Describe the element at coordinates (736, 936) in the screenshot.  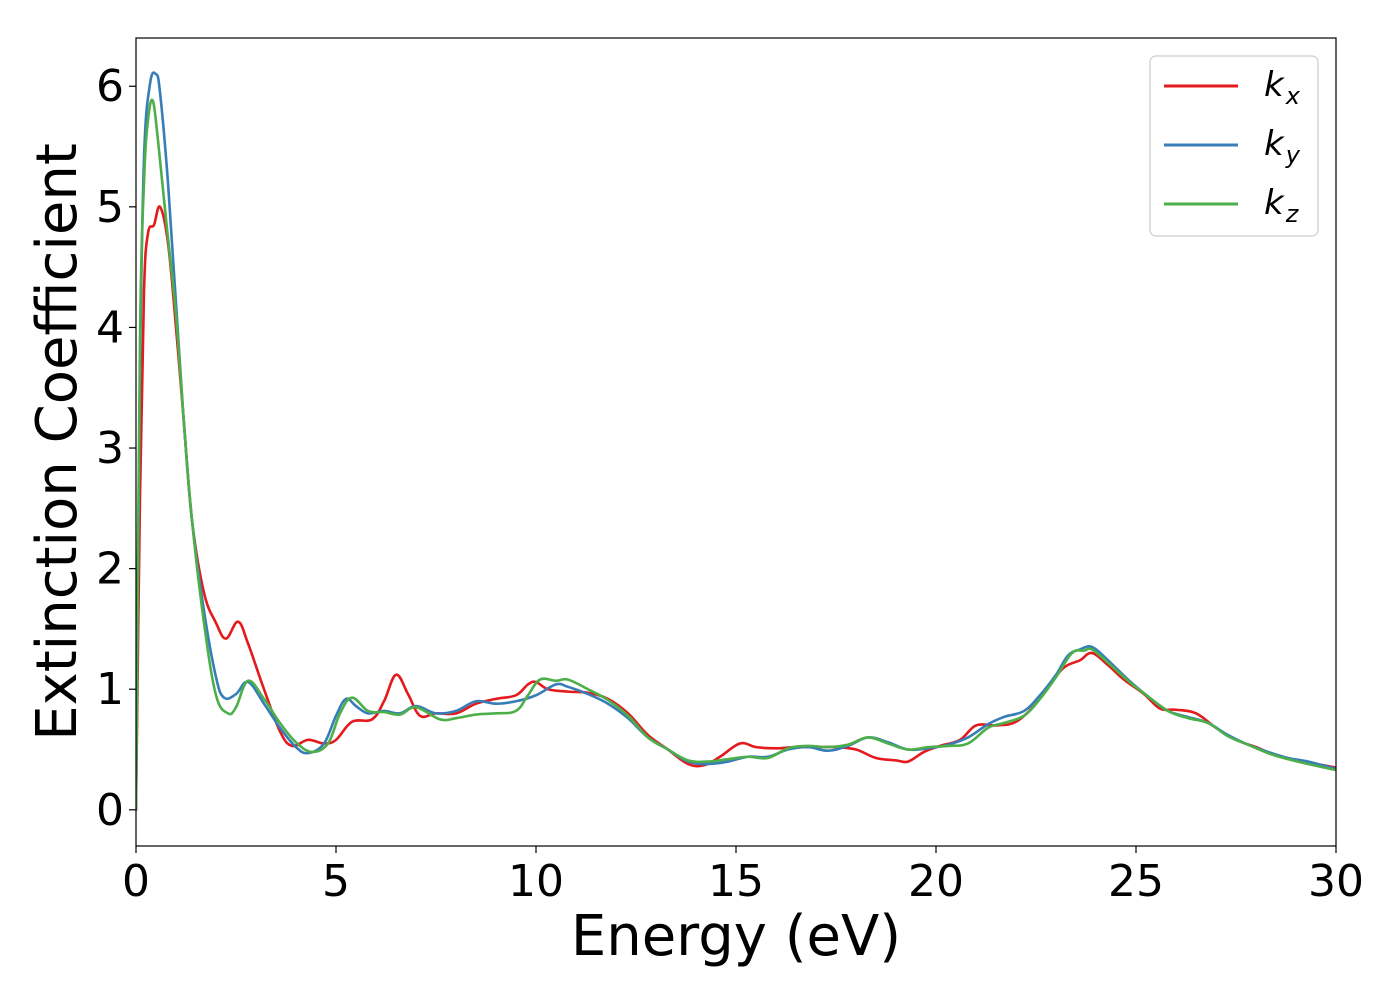
I see `x-axis-label: Energy (eV)` at that location.